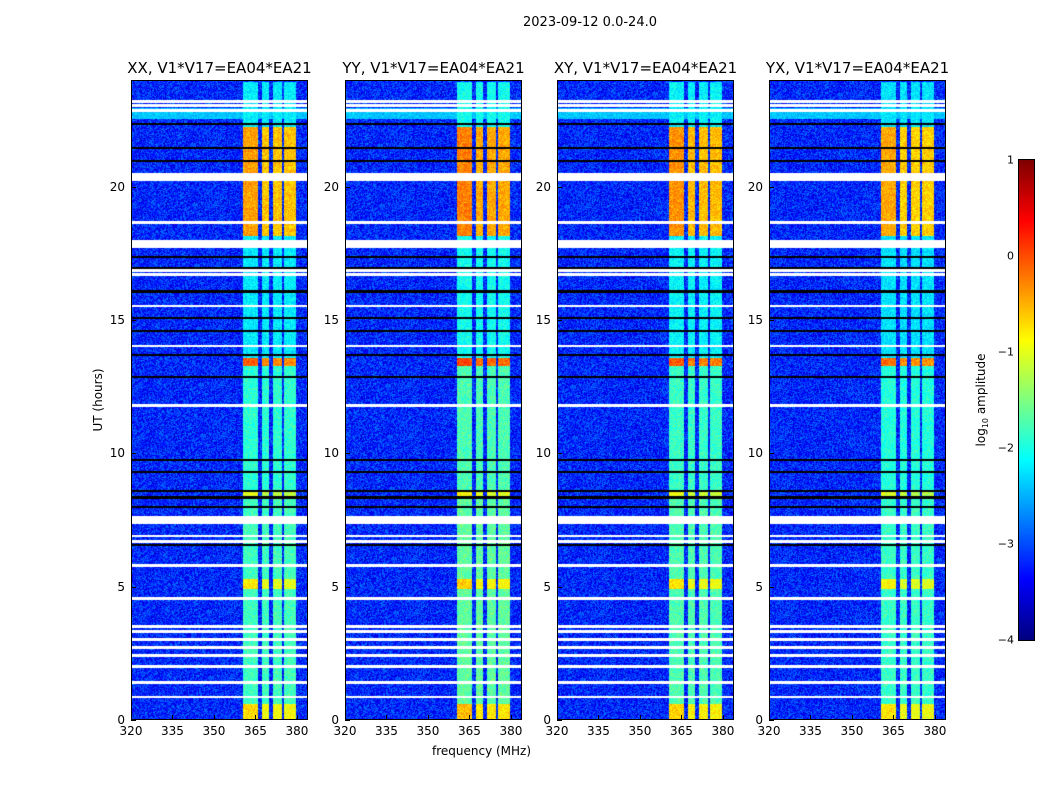 This screenshot has width=1050, height=800. What do you see at coordinates (645, 68) in the screenshot?
I see `panel-title: XY, V1*V17=EA04*EA21` at bounding box center [645, 68].